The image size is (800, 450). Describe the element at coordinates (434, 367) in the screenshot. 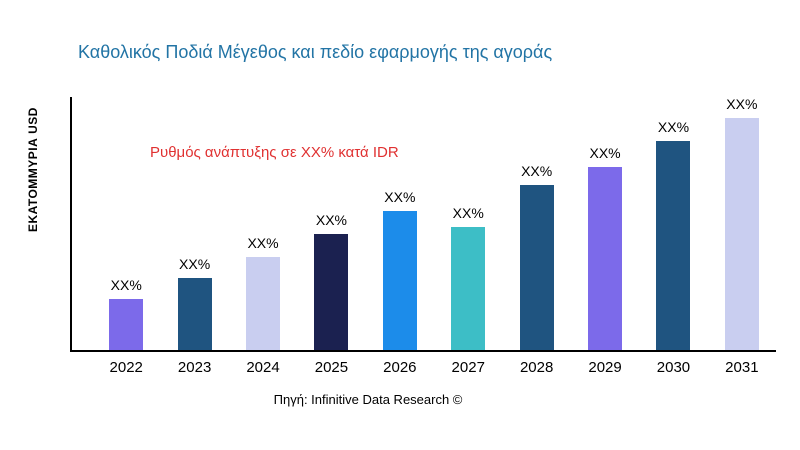

I see `x-axis-labels: 2022 2023 2024 2025 2026 2027 2028 2029 2030 2031` at that location.